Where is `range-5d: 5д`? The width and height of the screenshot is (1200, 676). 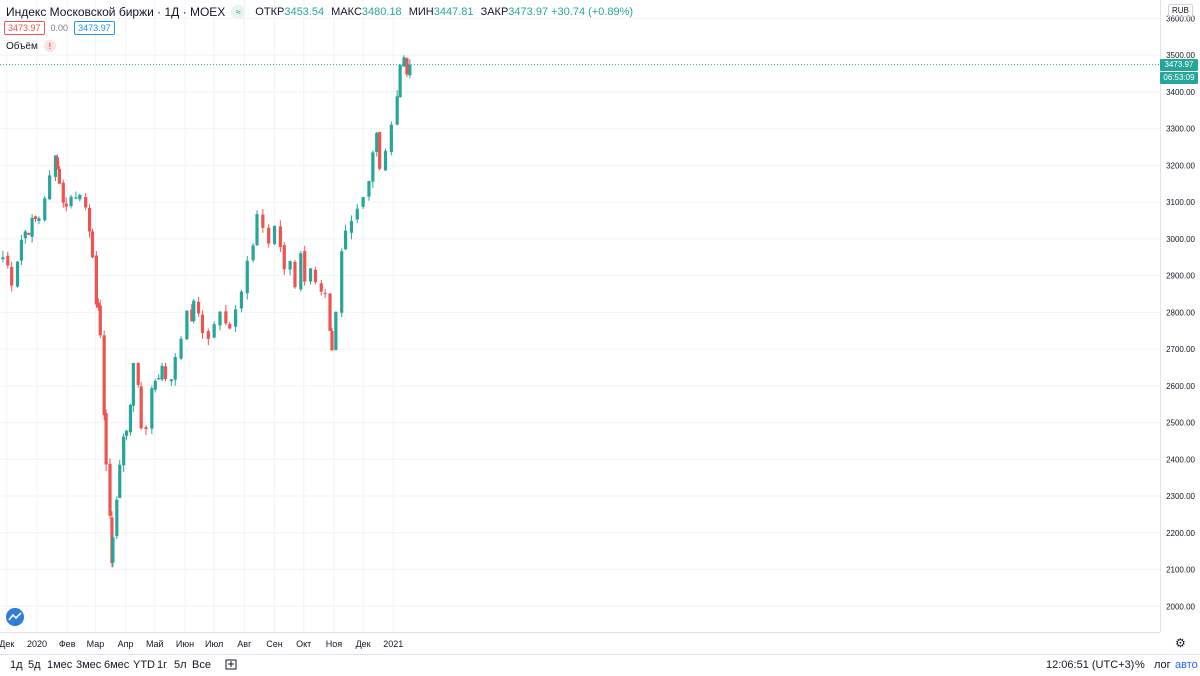 range-5d: 5д is located at coordinates (34, 665).